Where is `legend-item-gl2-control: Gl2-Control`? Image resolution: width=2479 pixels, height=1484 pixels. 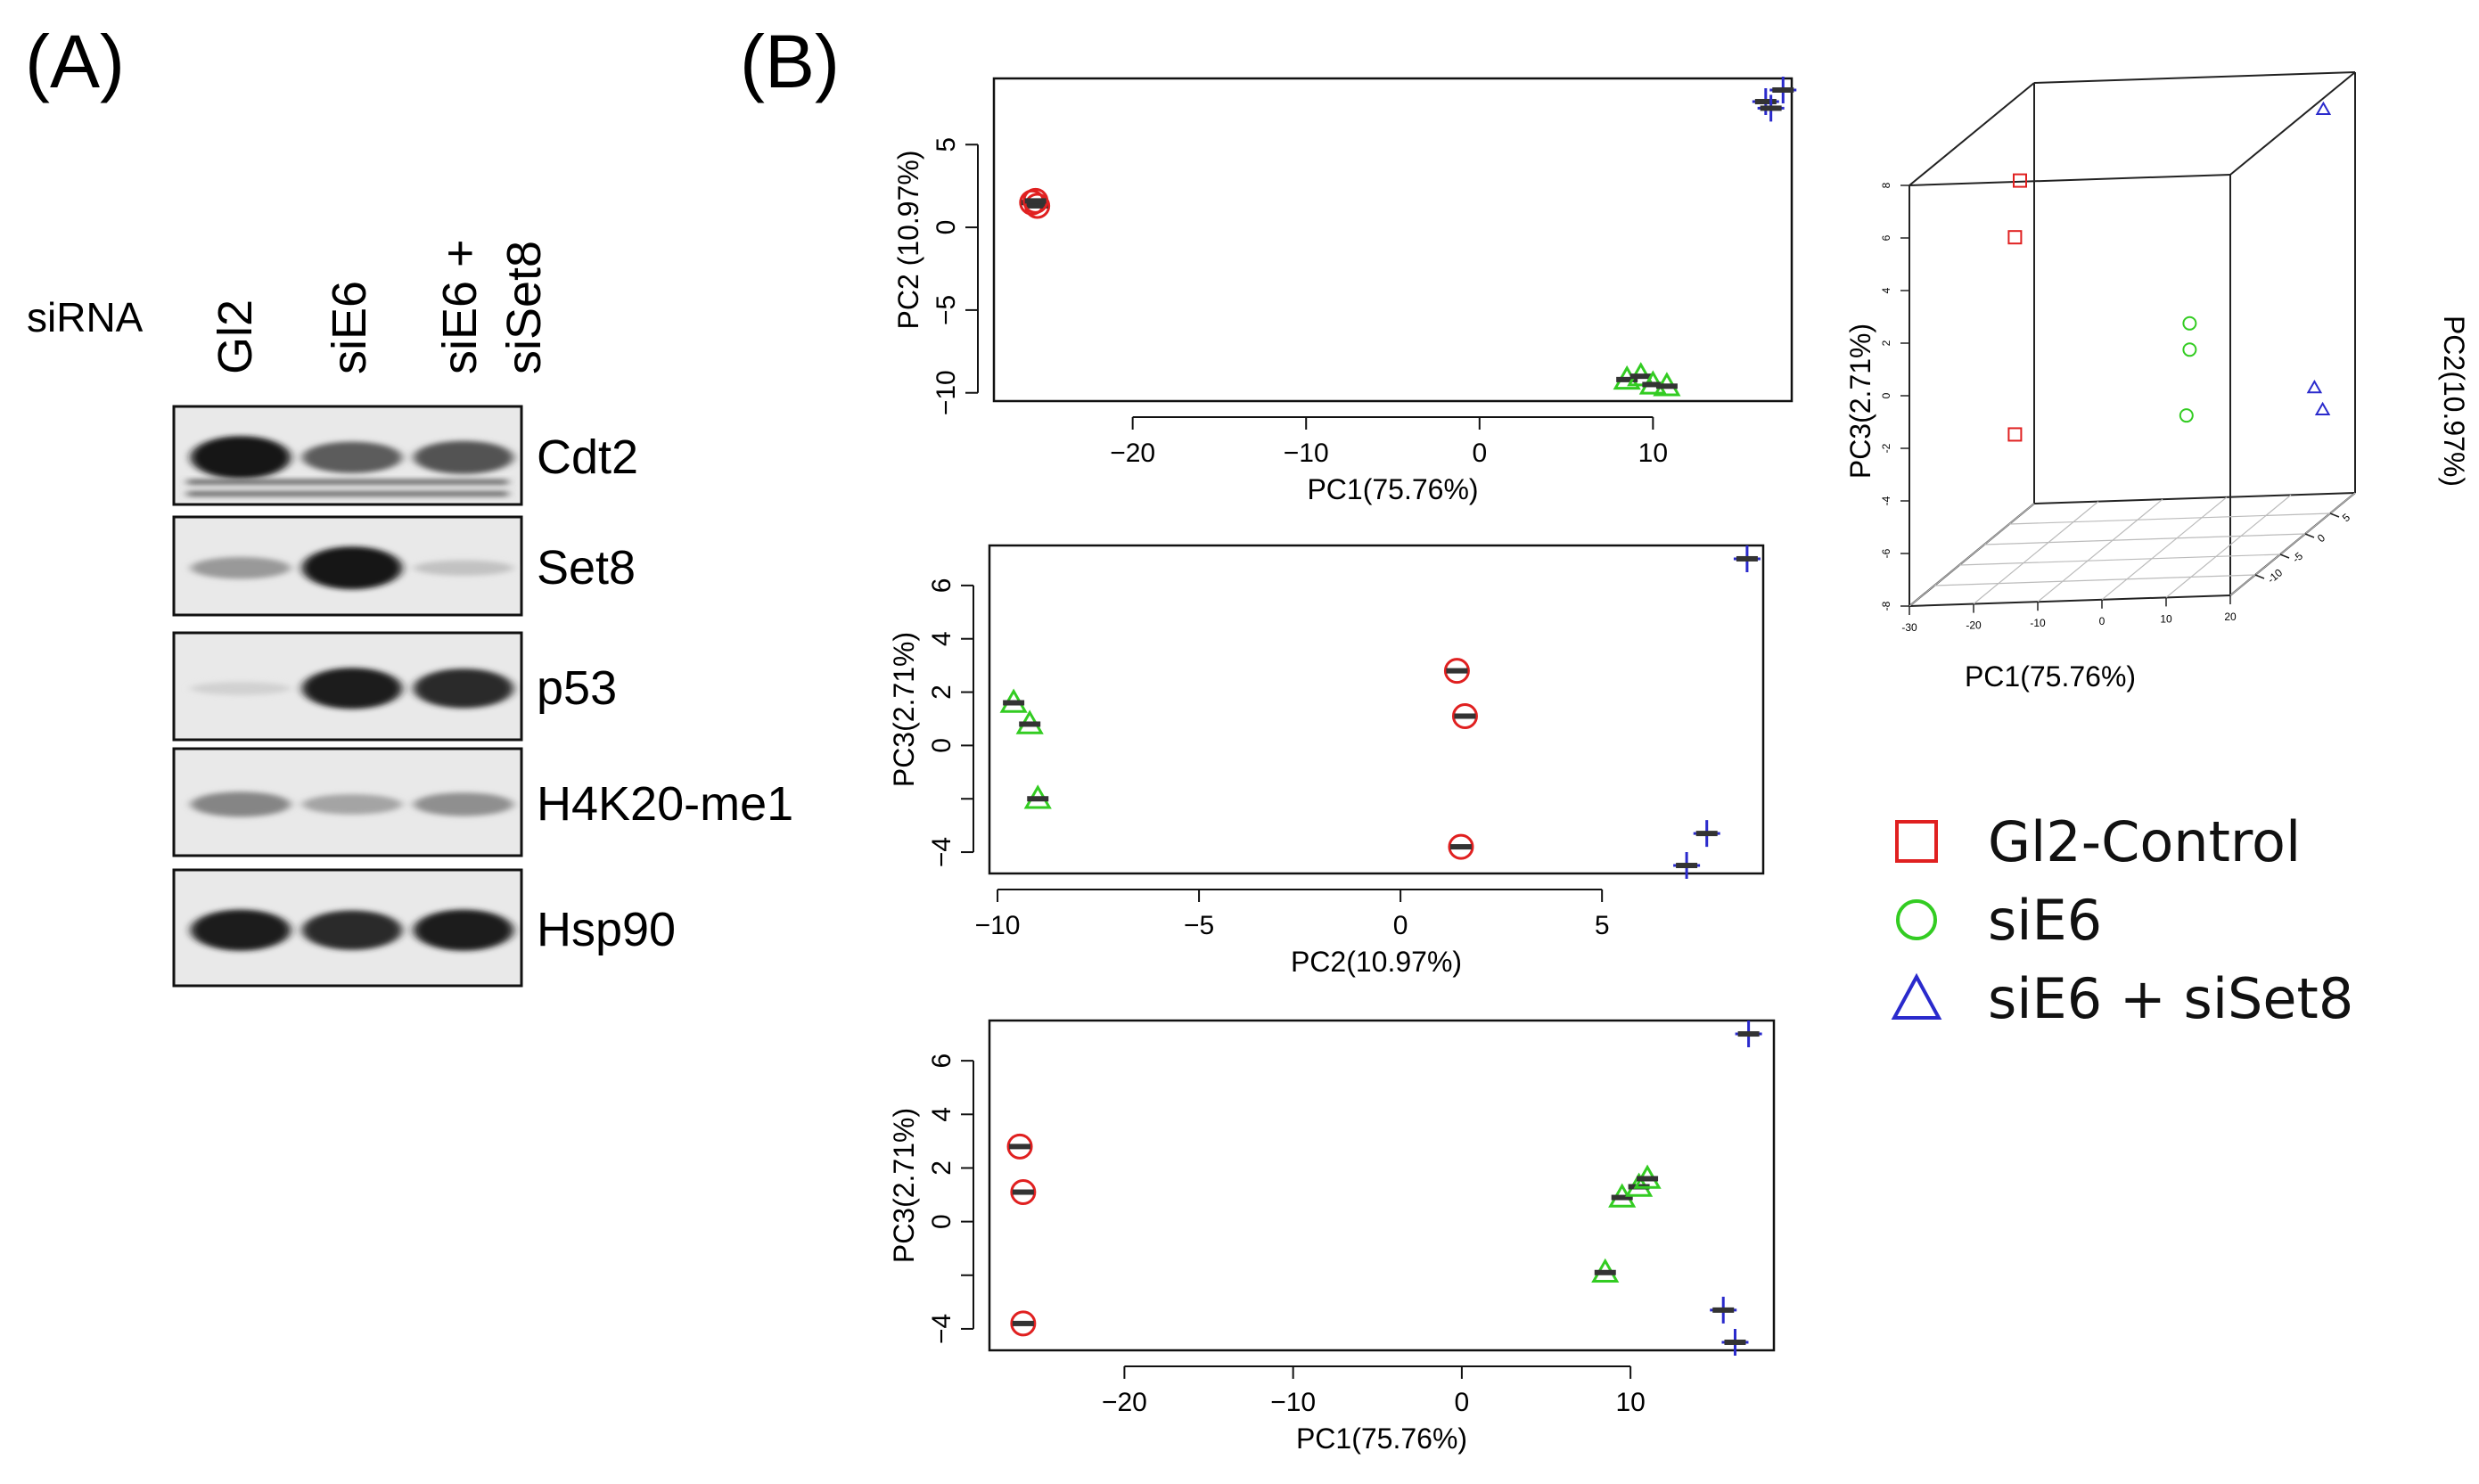
legend-item-gl2-control: Gl2-Control is located at coordinates (2157, 841).